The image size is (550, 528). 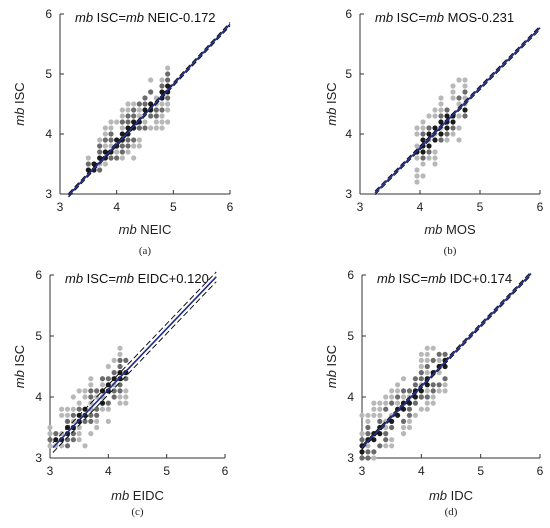 What do you see at coordinates (145, 17) in the screenshot?
I see `equation-label: mb ISC=mb NEIC-0.172` at bounding box center [145, 17].